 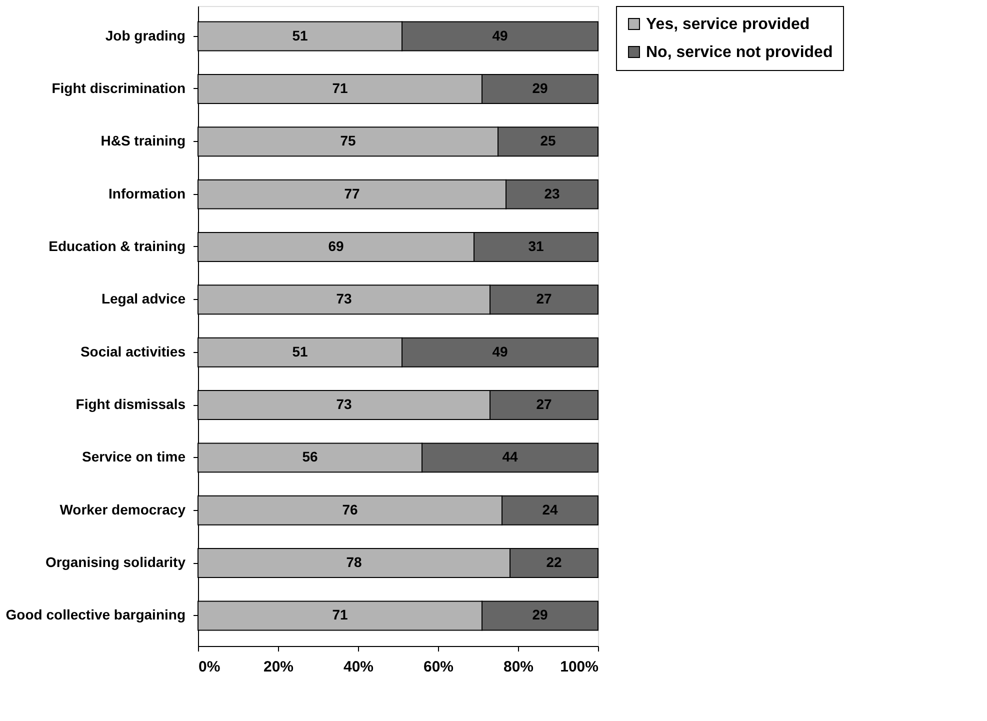 What do you see at coordinates (536, 246) in the screenshot?
I see `data-label: 31` at bounding box center [536, 246].